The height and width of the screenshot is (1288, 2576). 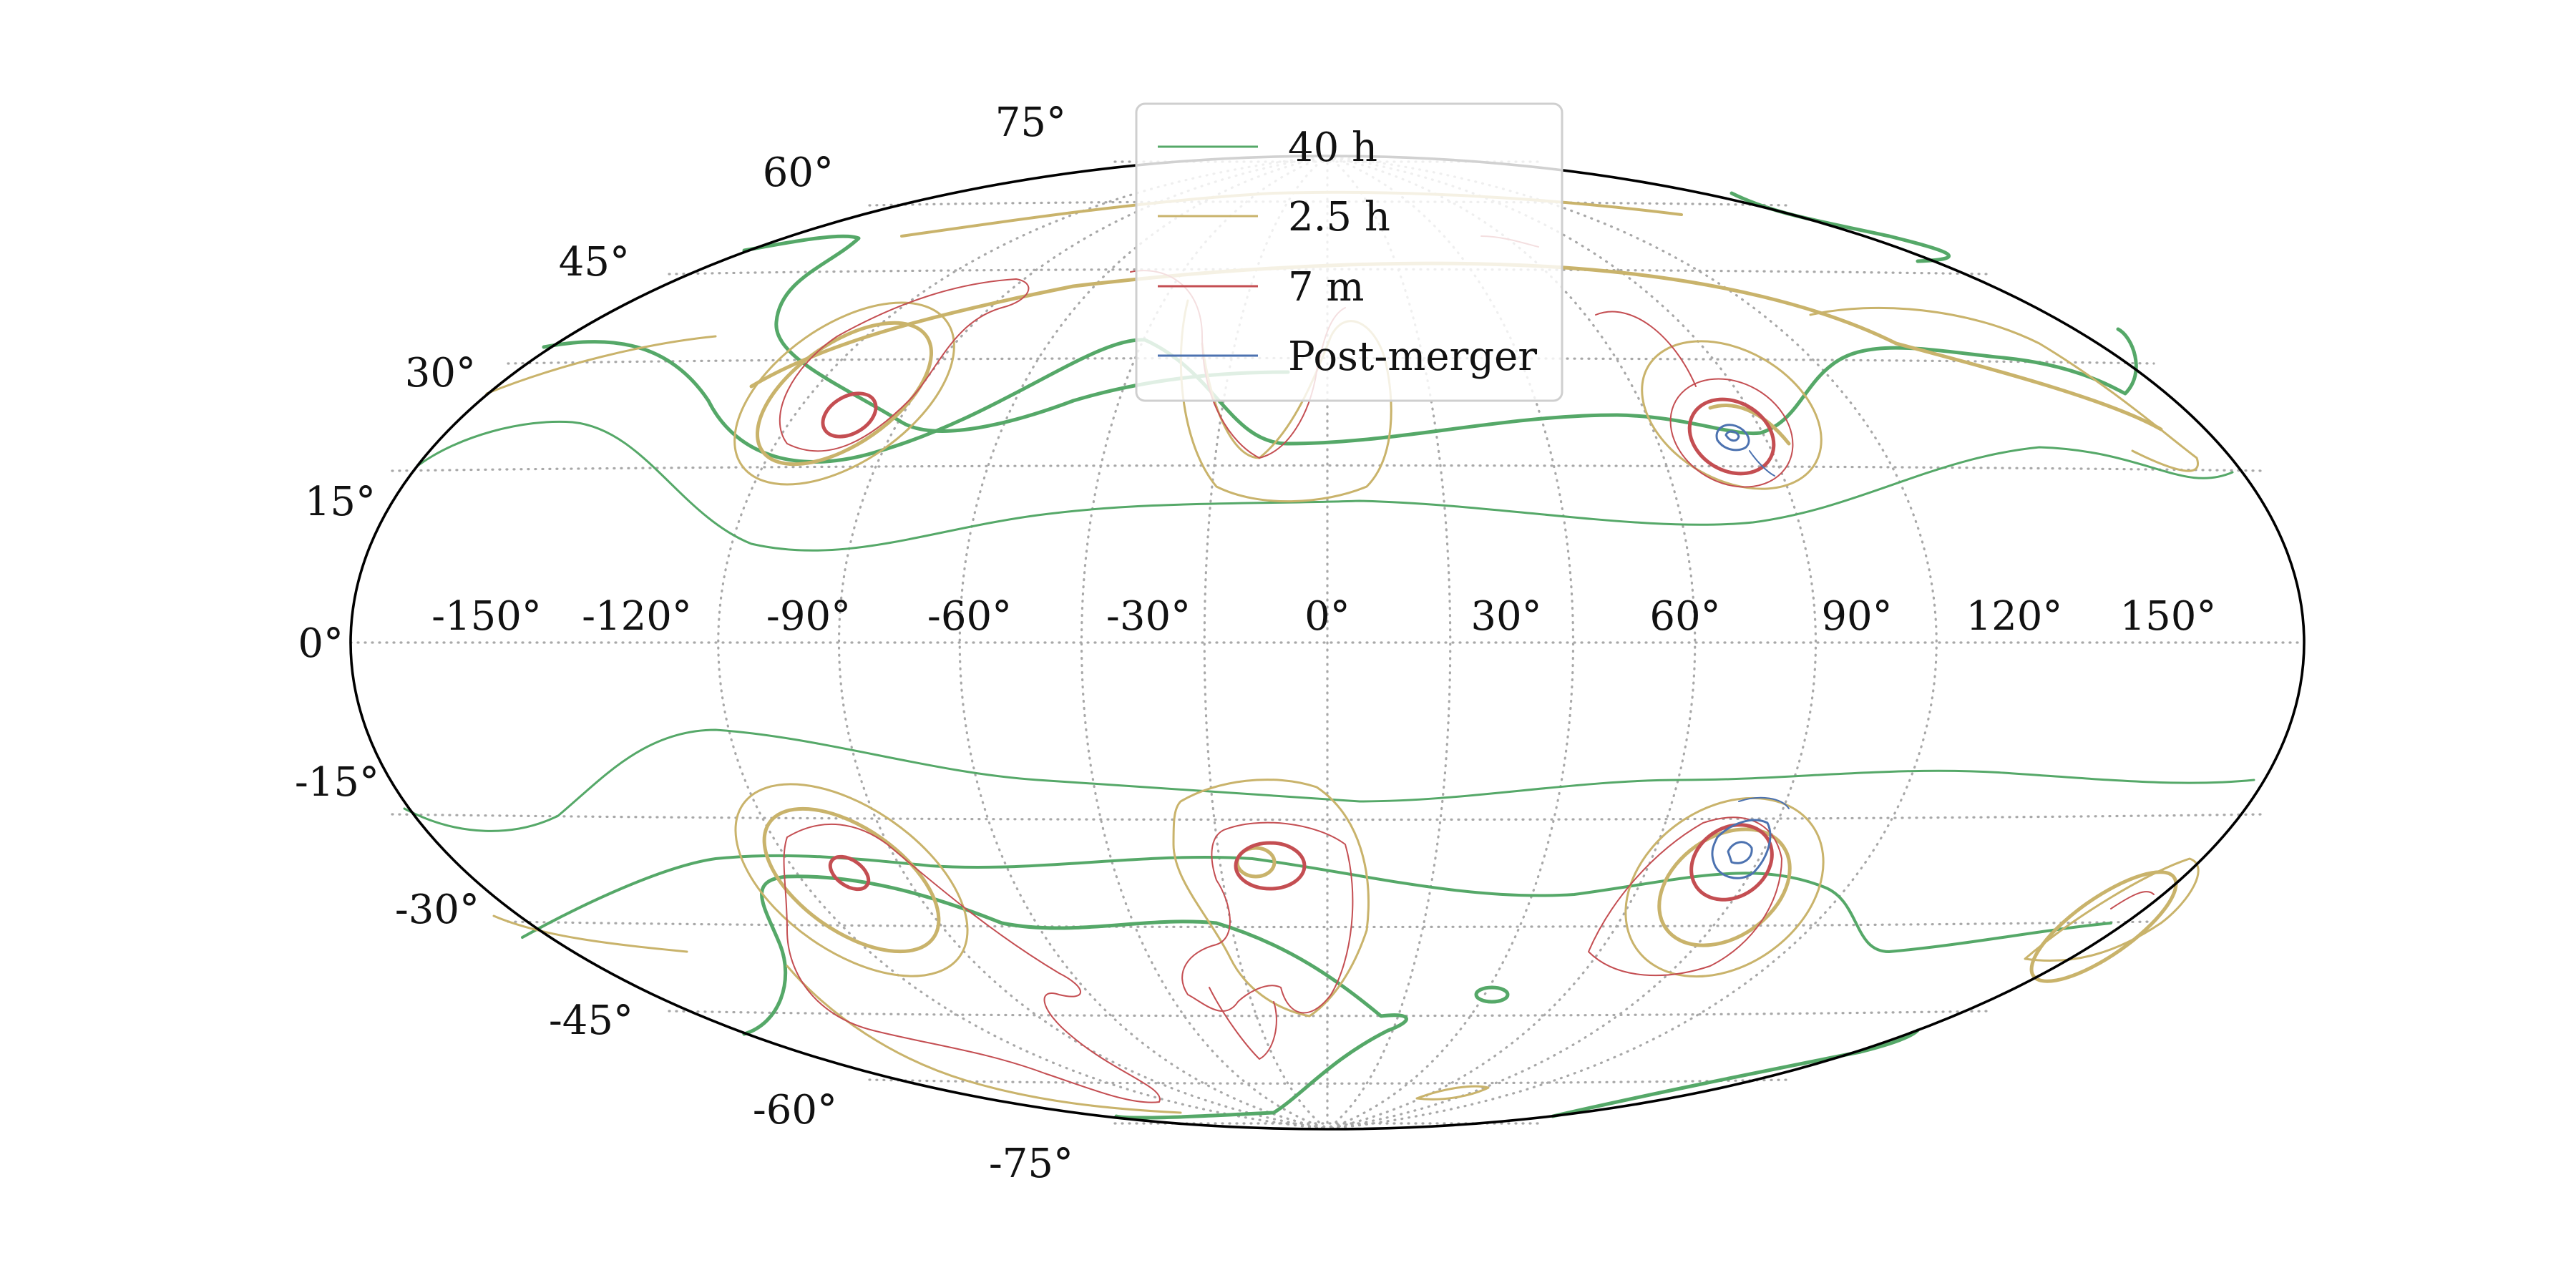 What do you see at coordinates (320, 643) in the screenshot?
I see `lat-tick-0: 0°` at bounding box center [320, 643].